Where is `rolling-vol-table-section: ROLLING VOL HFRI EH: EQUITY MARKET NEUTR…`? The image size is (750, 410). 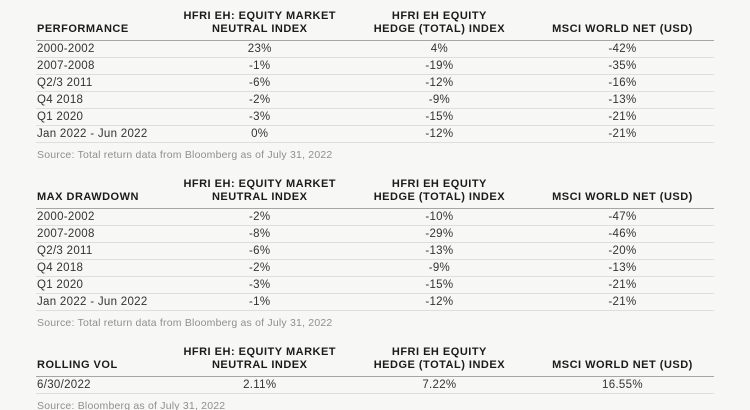
rolling-vol-table-section: ROLLING VOL HFRI EH: EQUITY MARKET NEUTR… is located at coordinates (375, 377).